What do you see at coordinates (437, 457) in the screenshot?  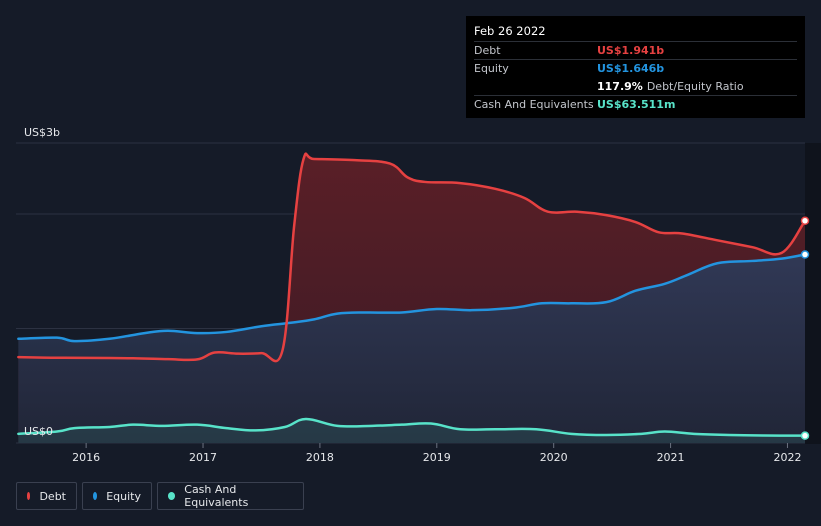 I see `x-tick-label-2019: 2019` at bounding box center [437, 457].